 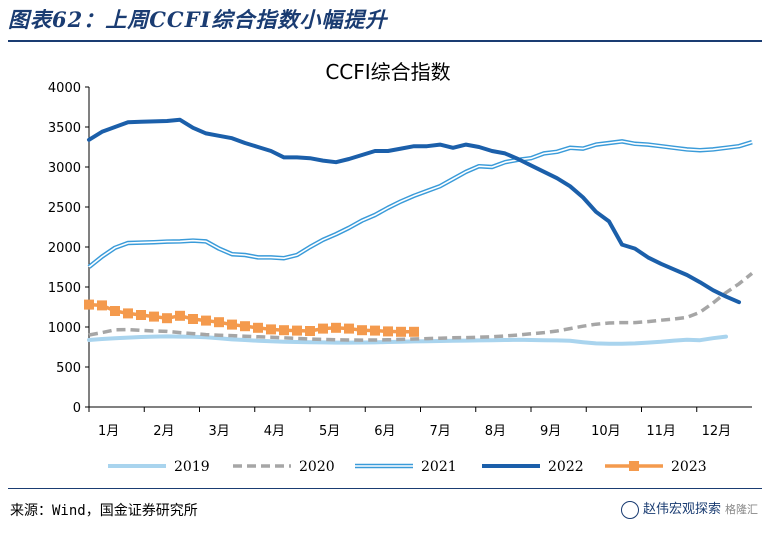 I want to click on source-rule, so click(x=385, y=488).